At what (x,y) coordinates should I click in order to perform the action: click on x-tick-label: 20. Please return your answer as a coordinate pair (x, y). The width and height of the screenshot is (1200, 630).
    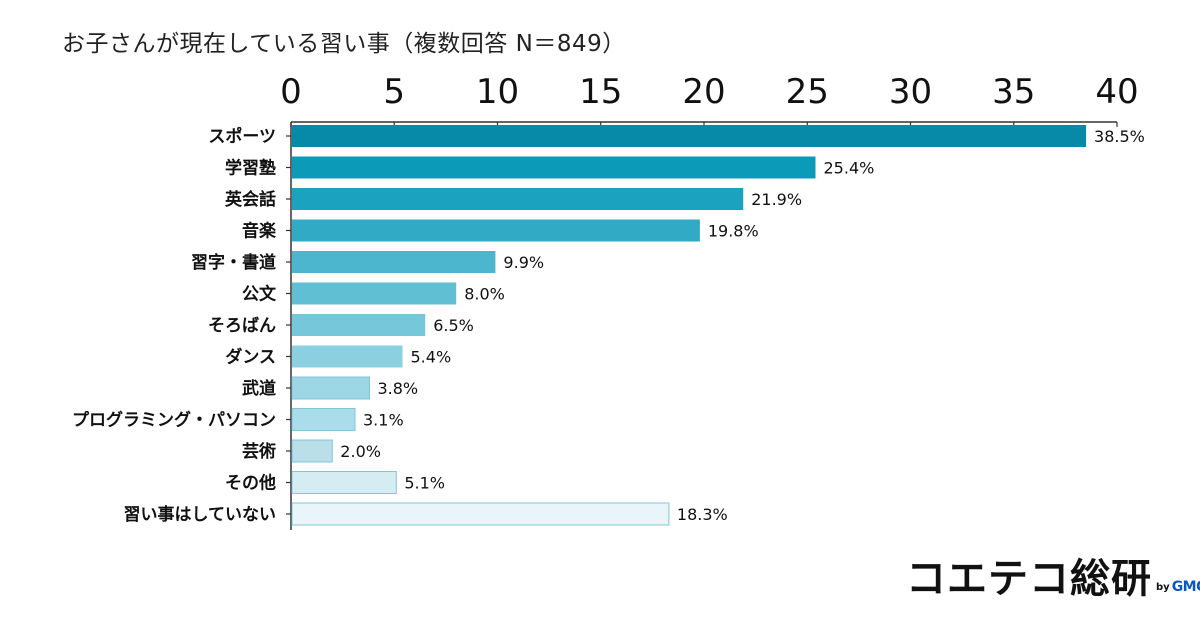
    Looking at the image, I should click on (703, 92).